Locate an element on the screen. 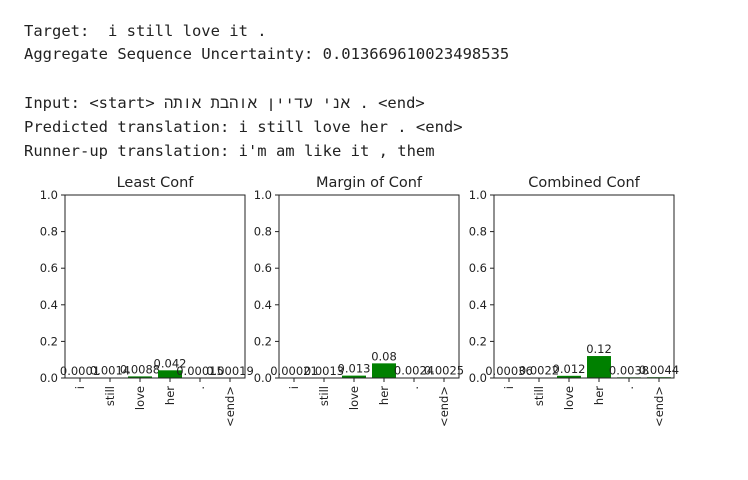  input-prefix: Input: <start> is located at coordinates (94, 103).